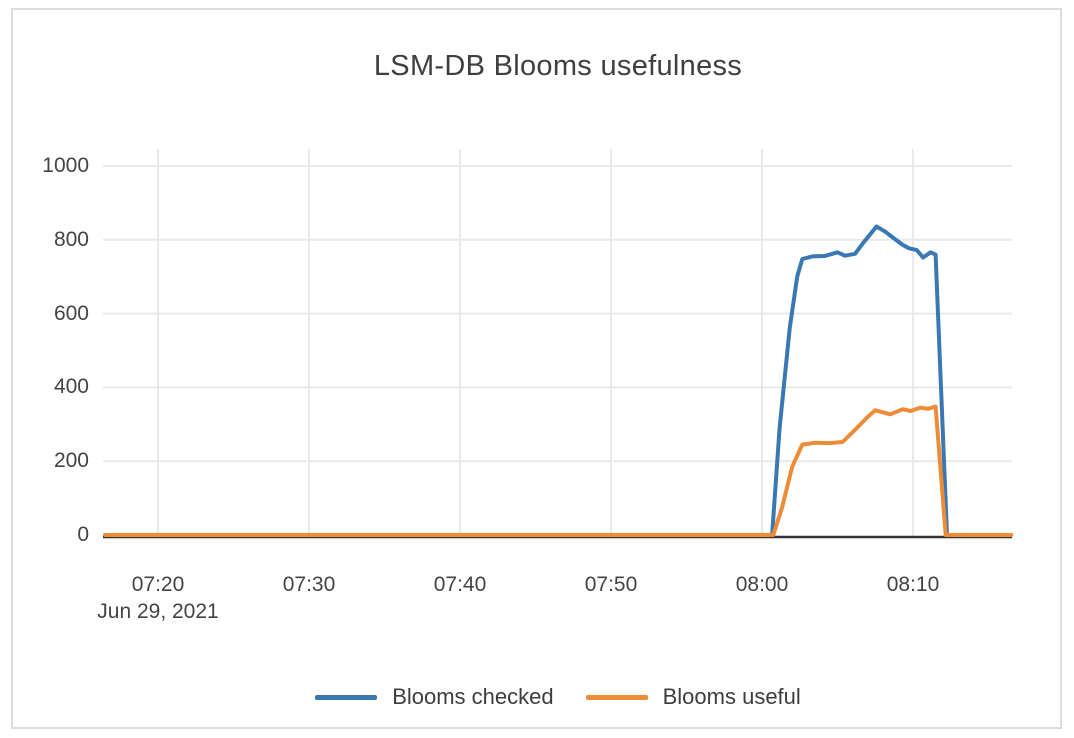 The image size is (1074, 738). Describe the element at coordinates (71, 460) in the screenshot. I see `y-tick-label: 200` at that location.